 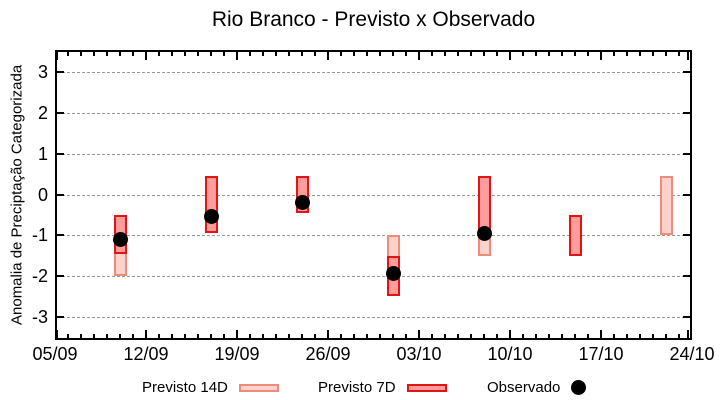 I want to click on legend-label-observado: Observado, so click(x=524, y=387).